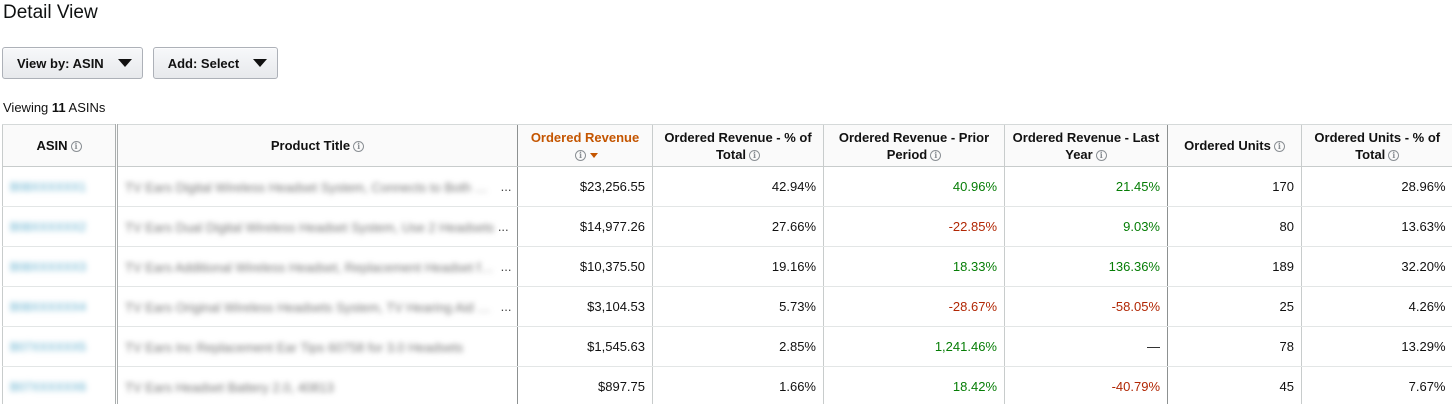 This screenshot has width=1452, height=404. What do you see at coordinates (1234, 226) in the screenshot?
I see `ordered-units-cell: 80` at bounding box center [1234, 226].